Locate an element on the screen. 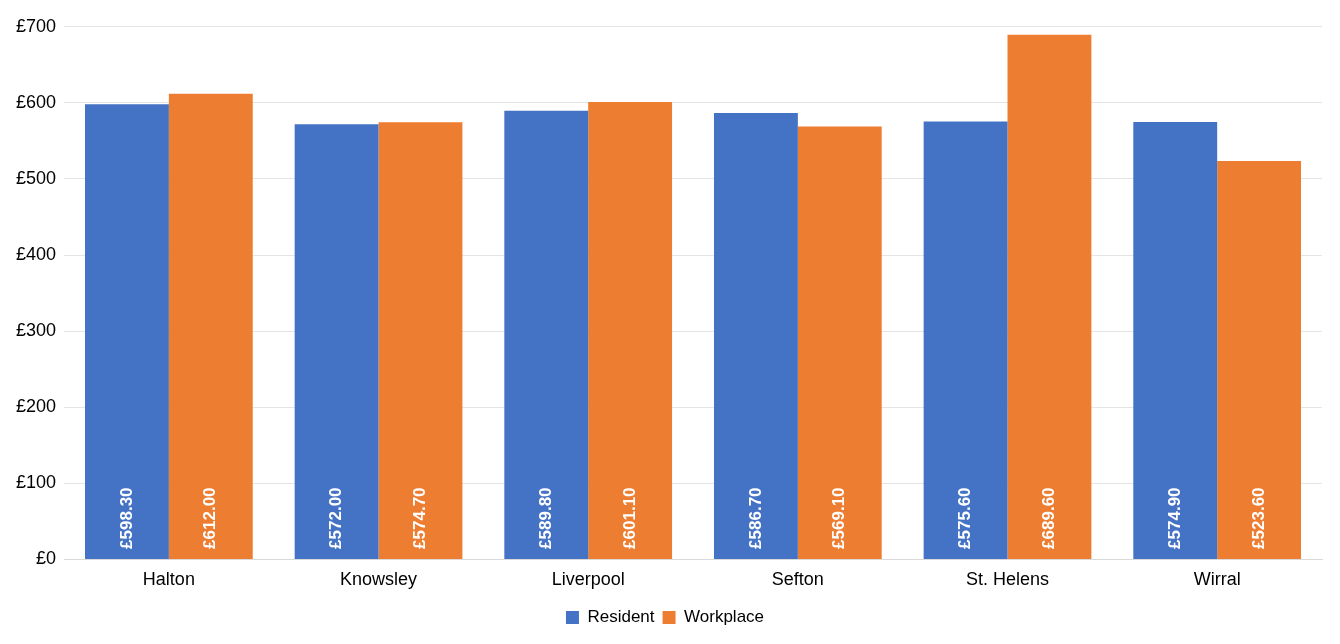  data-label: £689.60 is located at coordinates (1049, 518).